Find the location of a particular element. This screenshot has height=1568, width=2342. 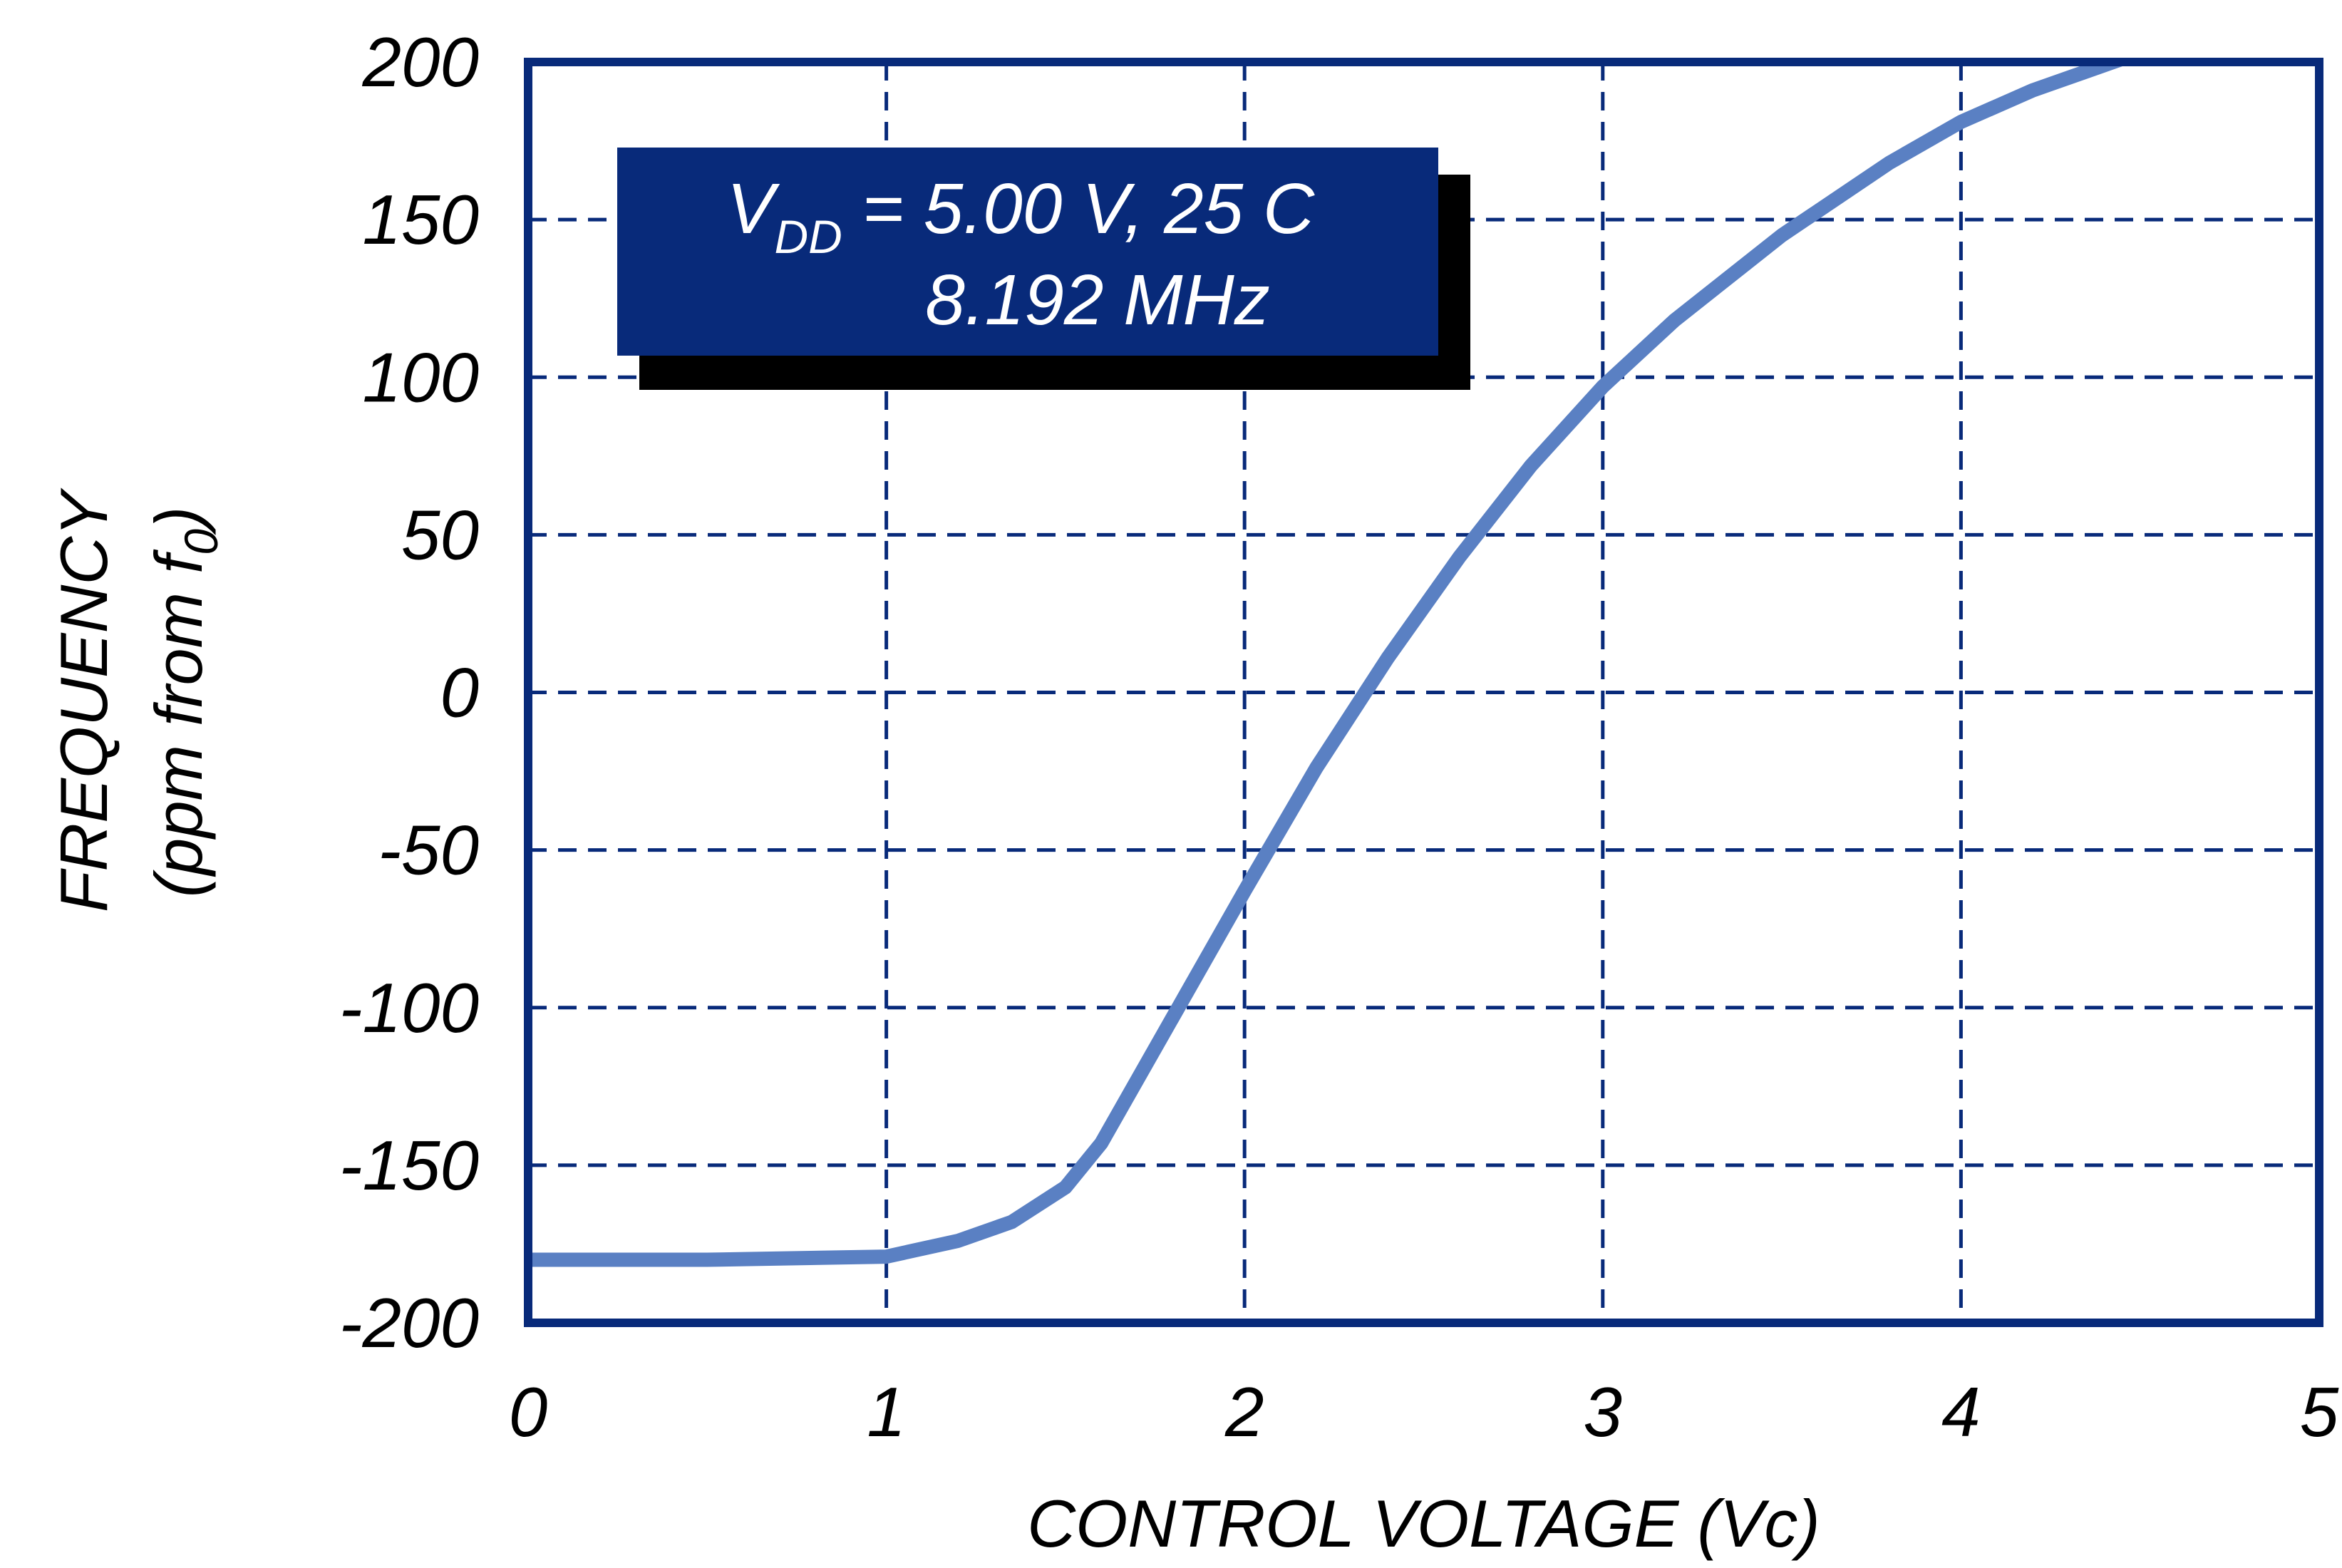

x-tick-label: 0 is located at coordinates (528, 1412).